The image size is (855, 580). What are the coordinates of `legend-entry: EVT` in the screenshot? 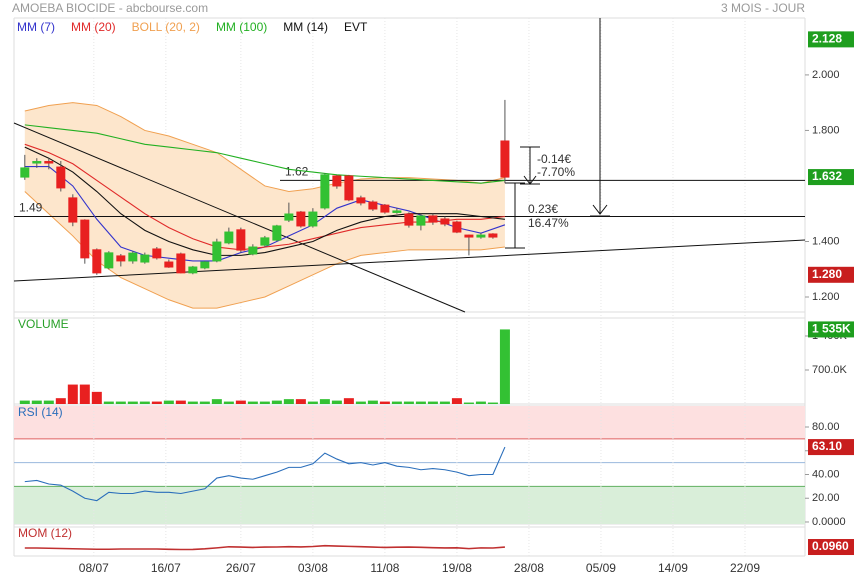 It's located at (356, 27).